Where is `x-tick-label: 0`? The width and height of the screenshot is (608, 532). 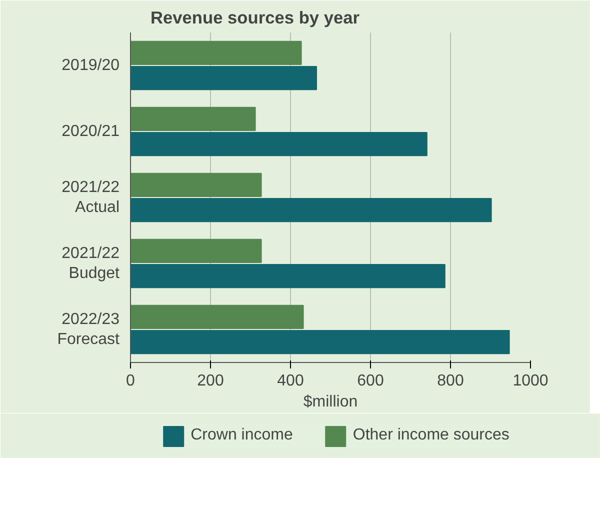 x-tick-label: 0 is located at coordinates (131, 381).